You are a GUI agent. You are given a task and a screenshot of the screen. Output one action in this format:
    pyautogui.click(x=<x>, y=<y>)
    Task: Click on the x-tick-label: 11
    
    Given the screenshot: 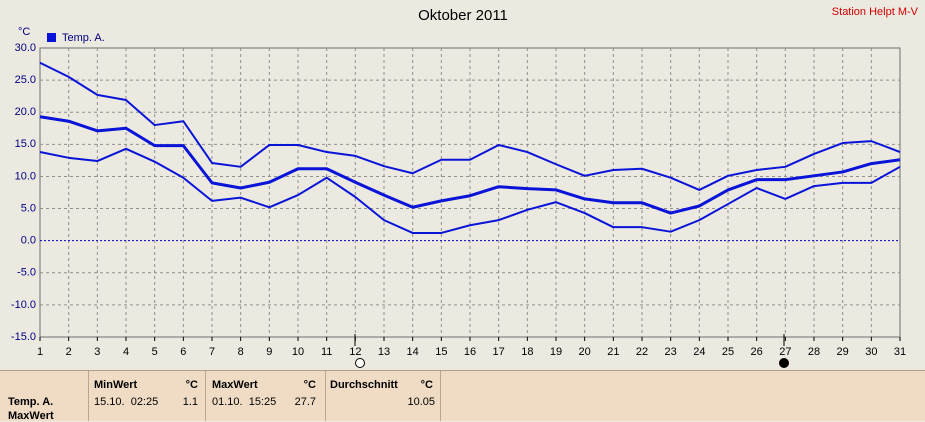 What is the action you would take?
    pyautogui.click(x=326, y=352)
    